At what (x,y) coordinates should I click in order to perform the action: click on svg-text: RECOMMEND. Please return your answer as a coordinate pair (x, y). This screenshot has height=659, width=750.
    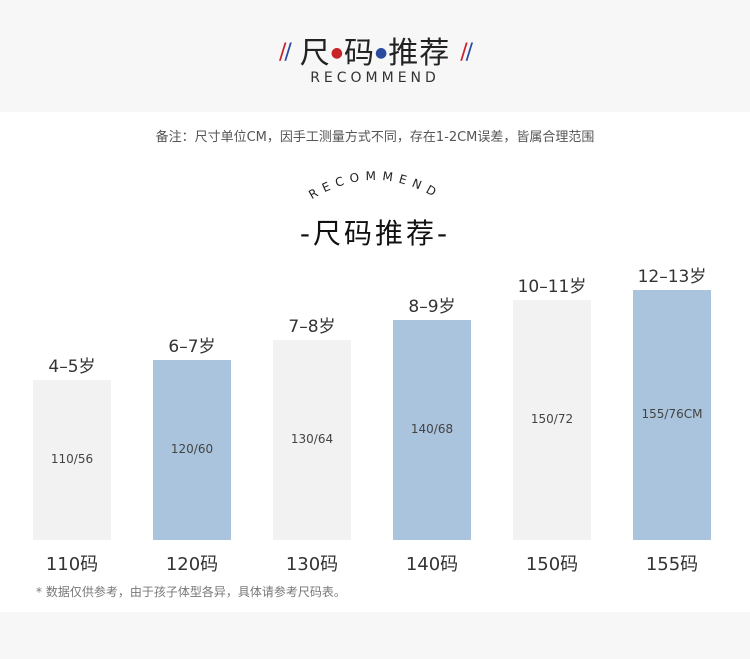
    Looking at the image, I should click on (374, 185).